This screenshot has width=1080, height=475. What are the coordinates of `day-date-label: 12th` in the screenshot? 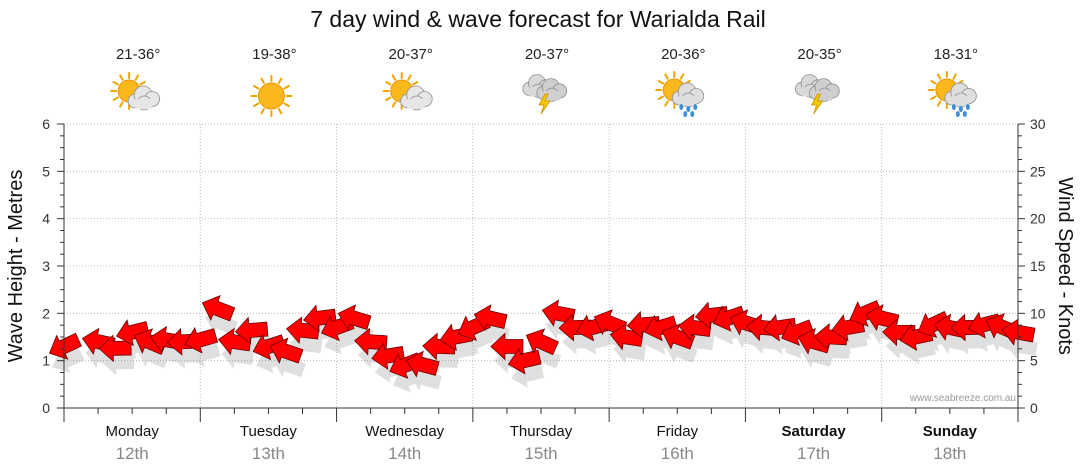 It's located at (132, 453).